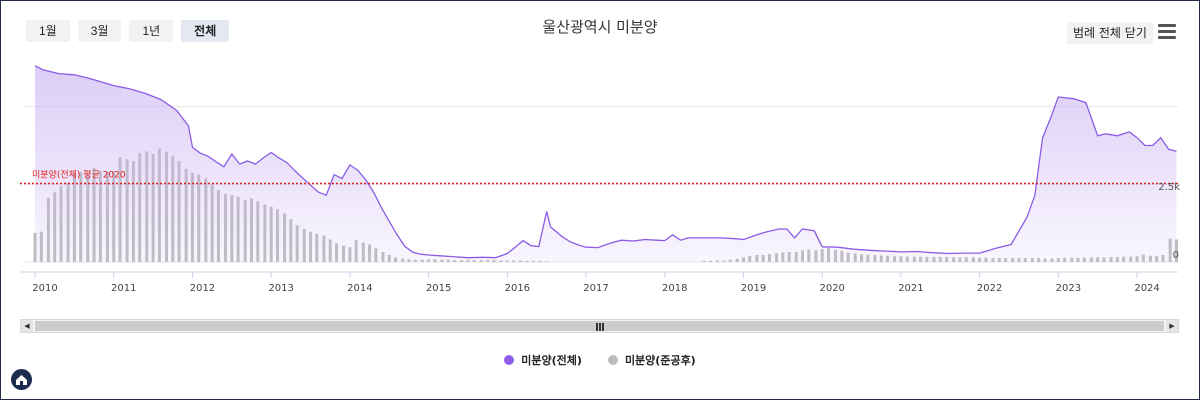 The width and height of the screenshot is (1200, 400). What do you see at coordinates (99, 31) in the screenshot?
I see `range-button-3m: 3월` at bounding box center [99, 31].